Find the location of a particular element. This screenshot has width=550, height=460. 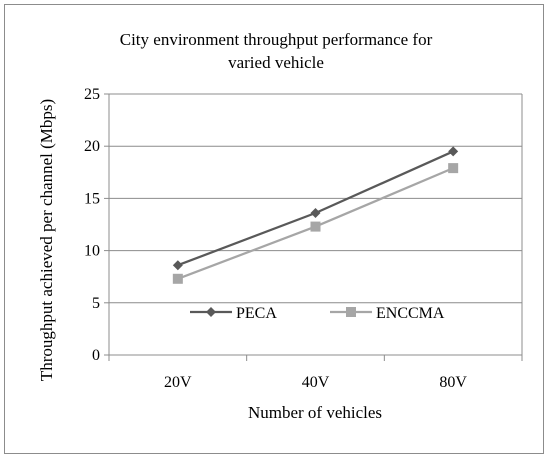

y-axis-label: Throughput achieved per channel (Mbps) is located at coordinates (46, 240).